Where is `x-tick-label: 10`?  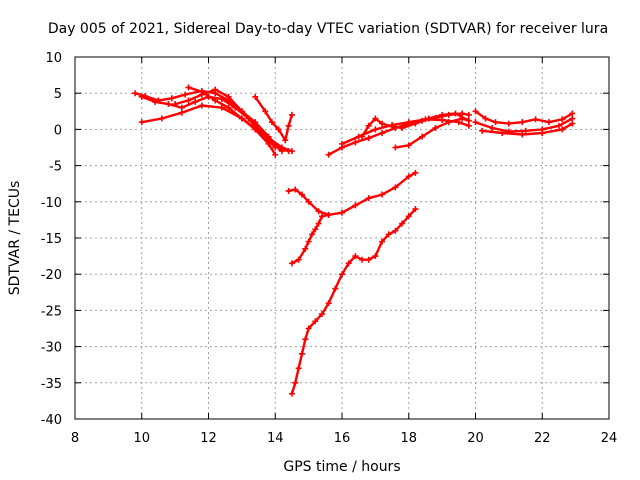 x-tick-label: 10 is located at coordinates (141, 438).